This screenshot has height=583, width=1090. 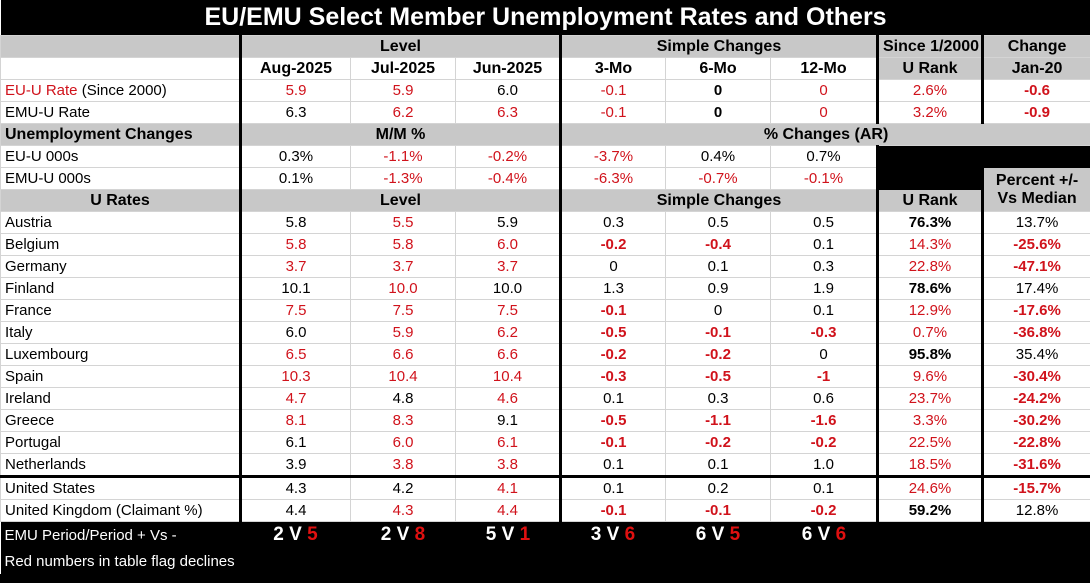 What do you see at coordinates (929, 178) in the screenshot?
I see `black-filler` at bounding box center [929, 178].